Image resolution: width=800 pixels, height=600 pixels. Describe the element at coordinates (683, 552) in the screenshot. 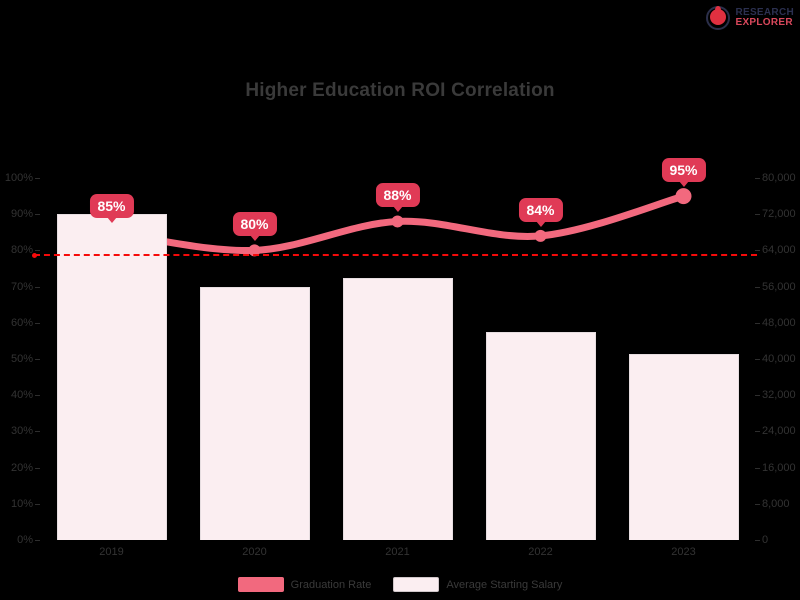

I see `x-axis-label-2023: 2023` at that location.